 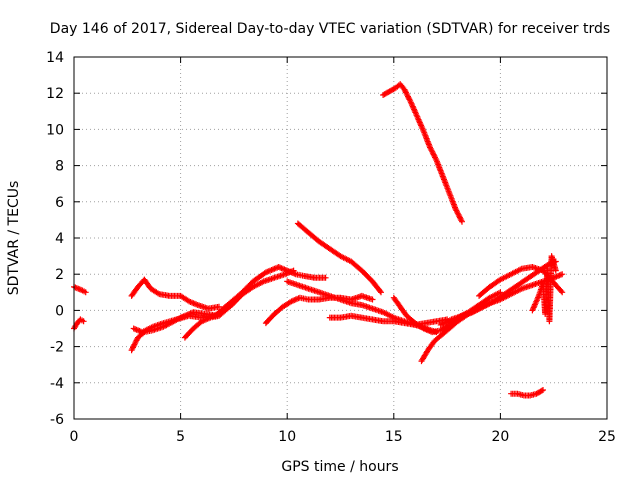 What do you see at coordinates (57, 384) in the screenshot?
I see `y-tick-label: -4` at bounding box center [57, 384].